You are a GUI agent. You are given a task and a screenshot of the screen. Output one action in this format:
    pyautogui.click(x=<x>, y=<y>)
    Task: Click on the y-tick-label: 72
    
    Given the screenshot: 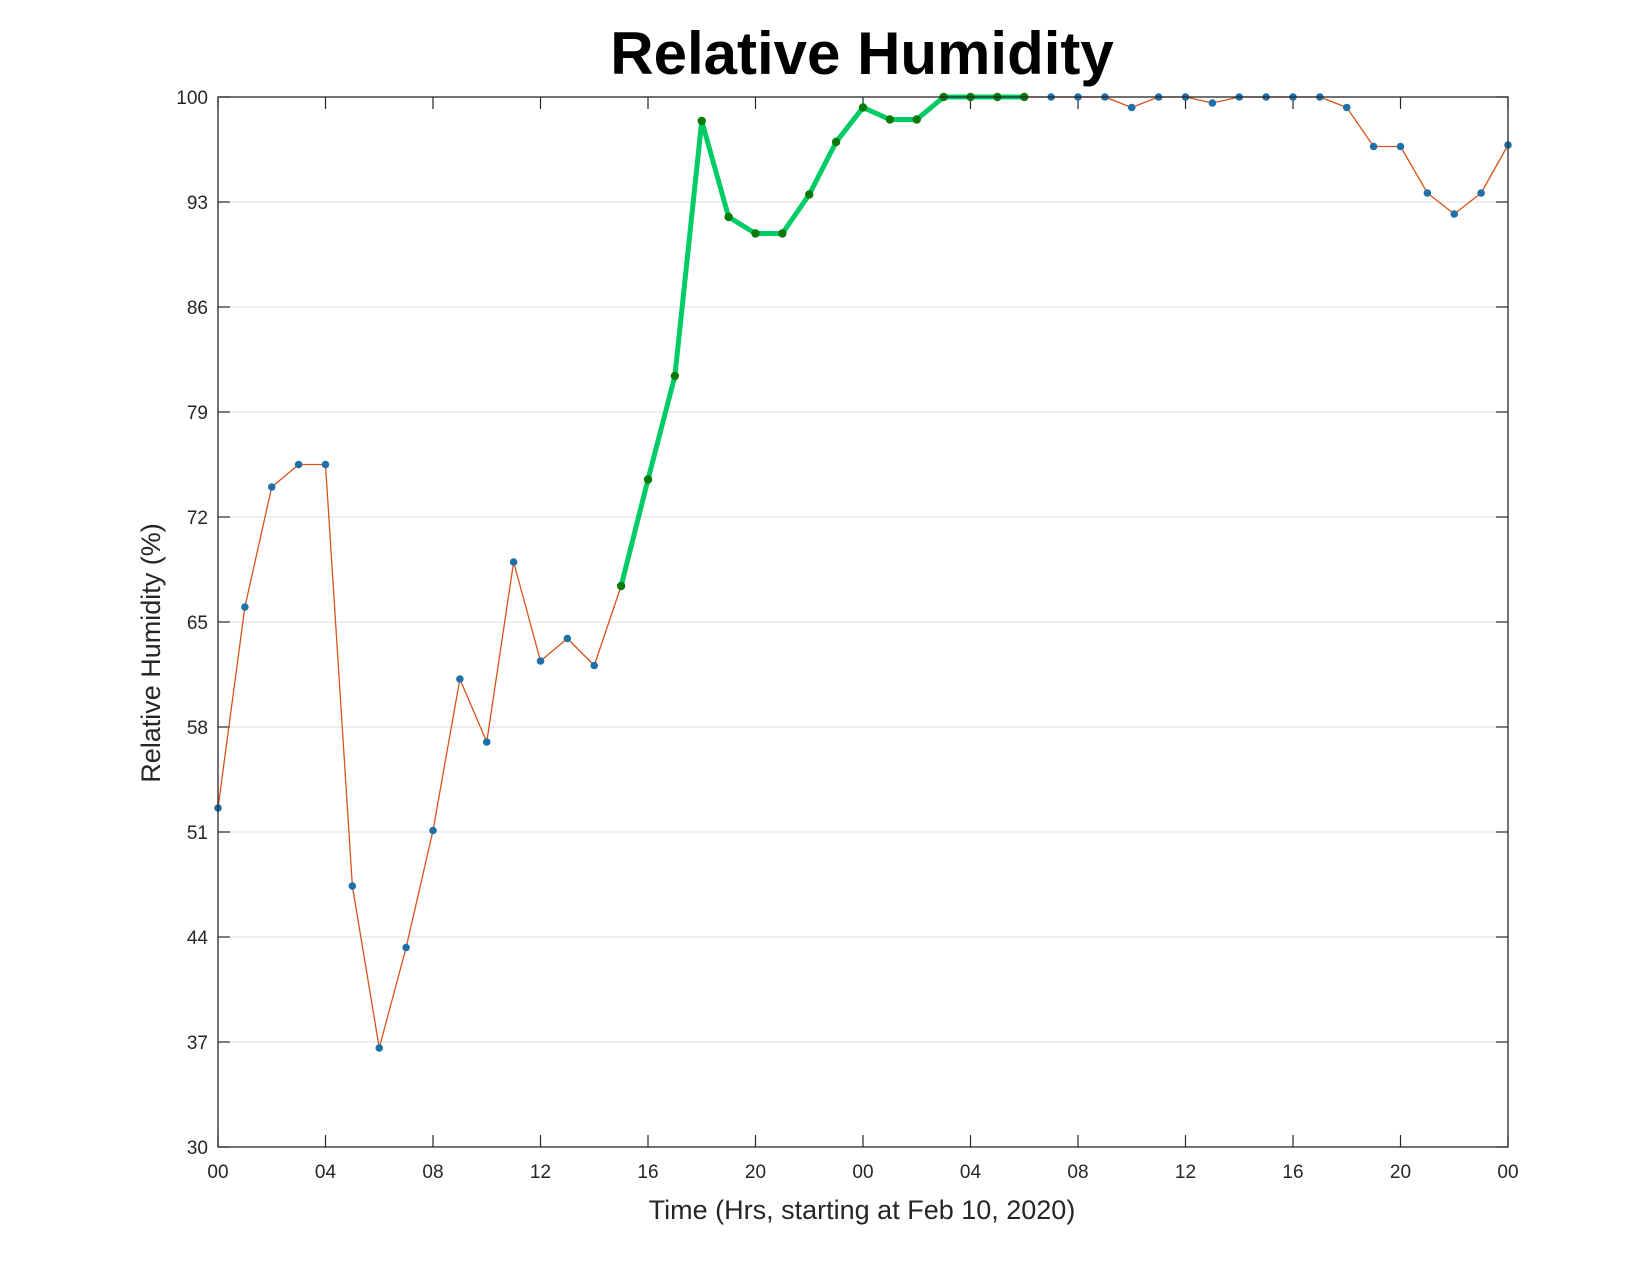 What is the action you would take?
    pyautogui.click(x=197, y=518)
    